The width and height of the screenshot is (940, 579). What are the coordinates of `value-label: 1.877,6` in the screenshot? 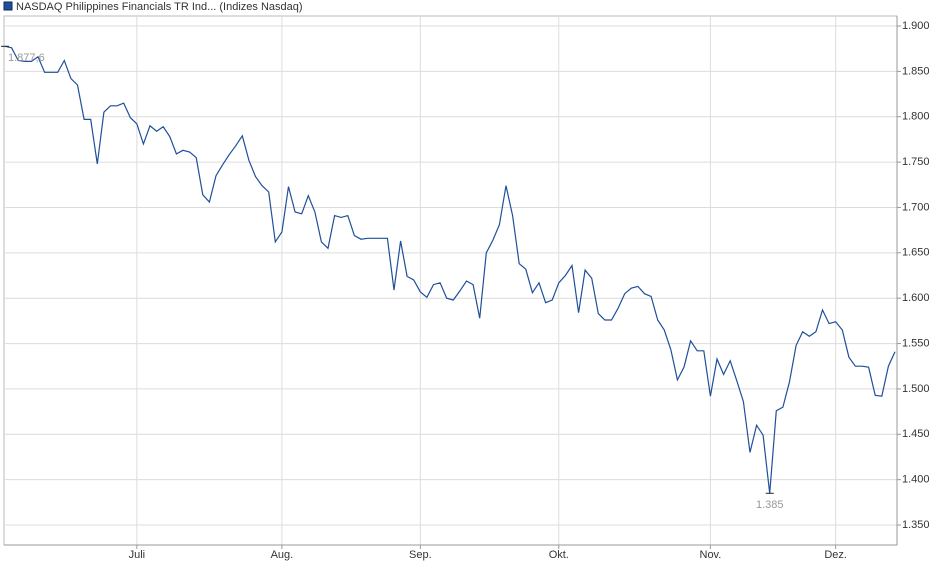 It's located at (26, 58).